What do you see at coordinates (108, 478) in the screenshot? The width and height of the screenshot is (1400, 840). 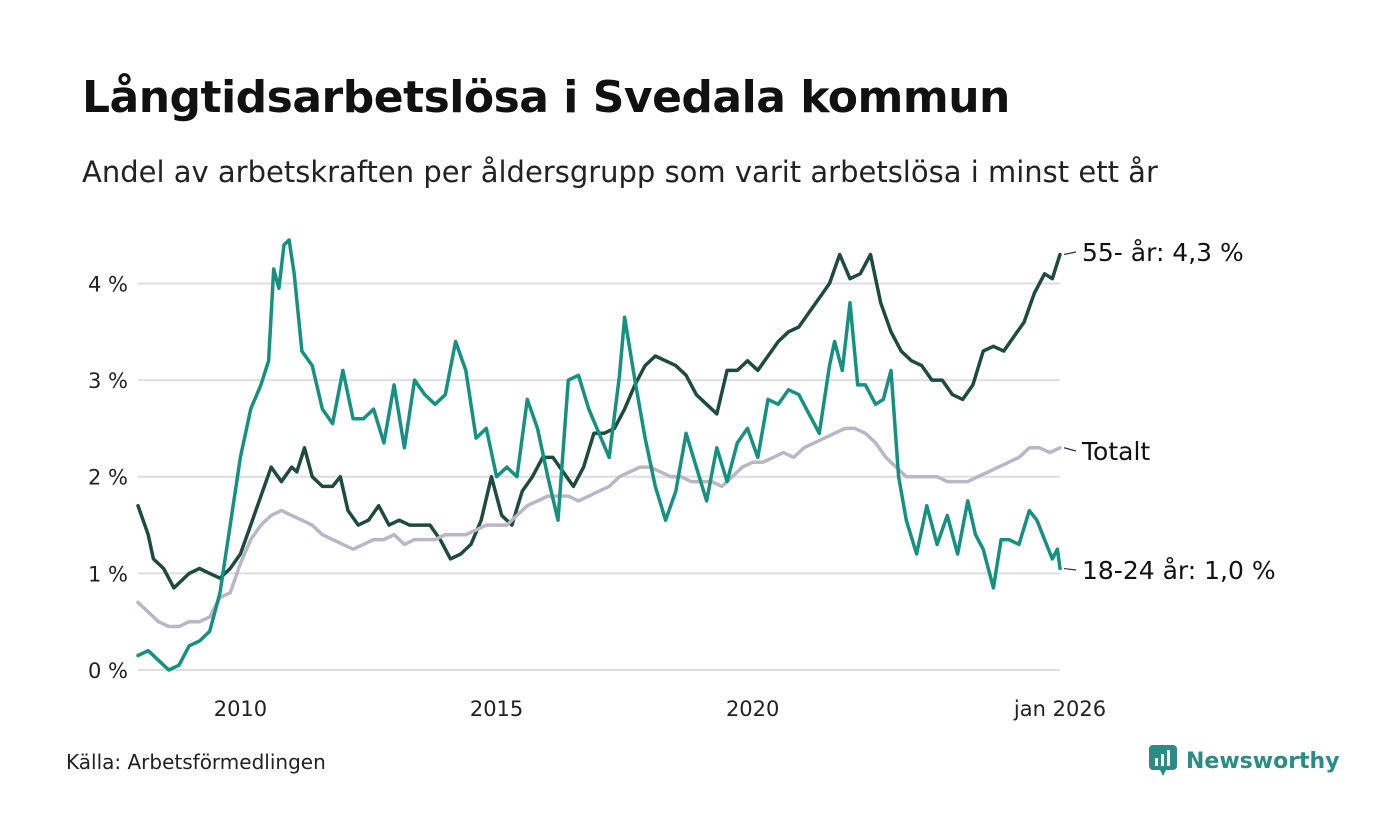 I see `y-tick-label: 2 %` at bounding box center [108, 478].